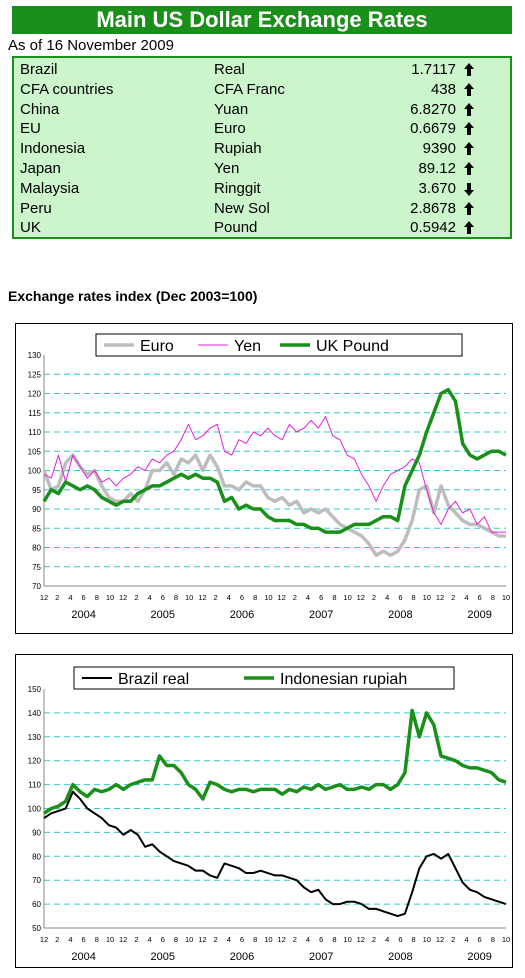 Image resolution: width=525 pixels, height=978 pixels. Describe the element at coordinates (439, 149) in the screenshot. I see `rate-value: 9390` at that location.